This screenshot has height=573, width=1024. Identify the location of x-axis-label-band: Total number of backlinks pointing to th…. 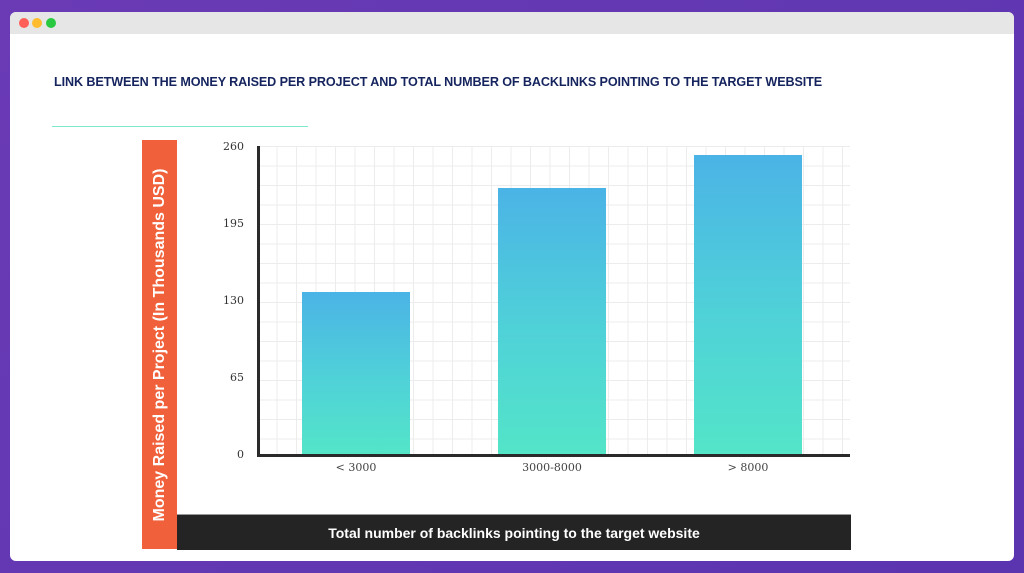
(514, 532).